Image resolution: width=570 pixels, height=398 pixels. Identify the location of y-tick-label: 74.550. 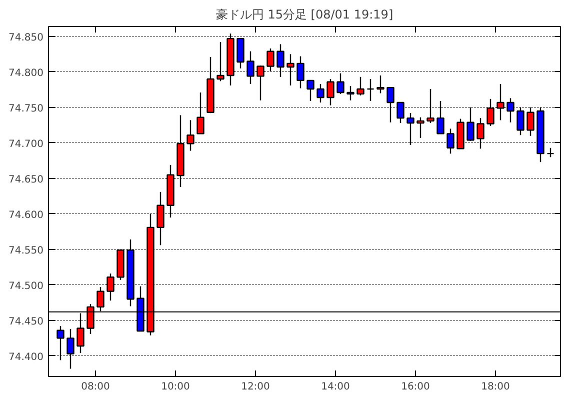
(26, 250).